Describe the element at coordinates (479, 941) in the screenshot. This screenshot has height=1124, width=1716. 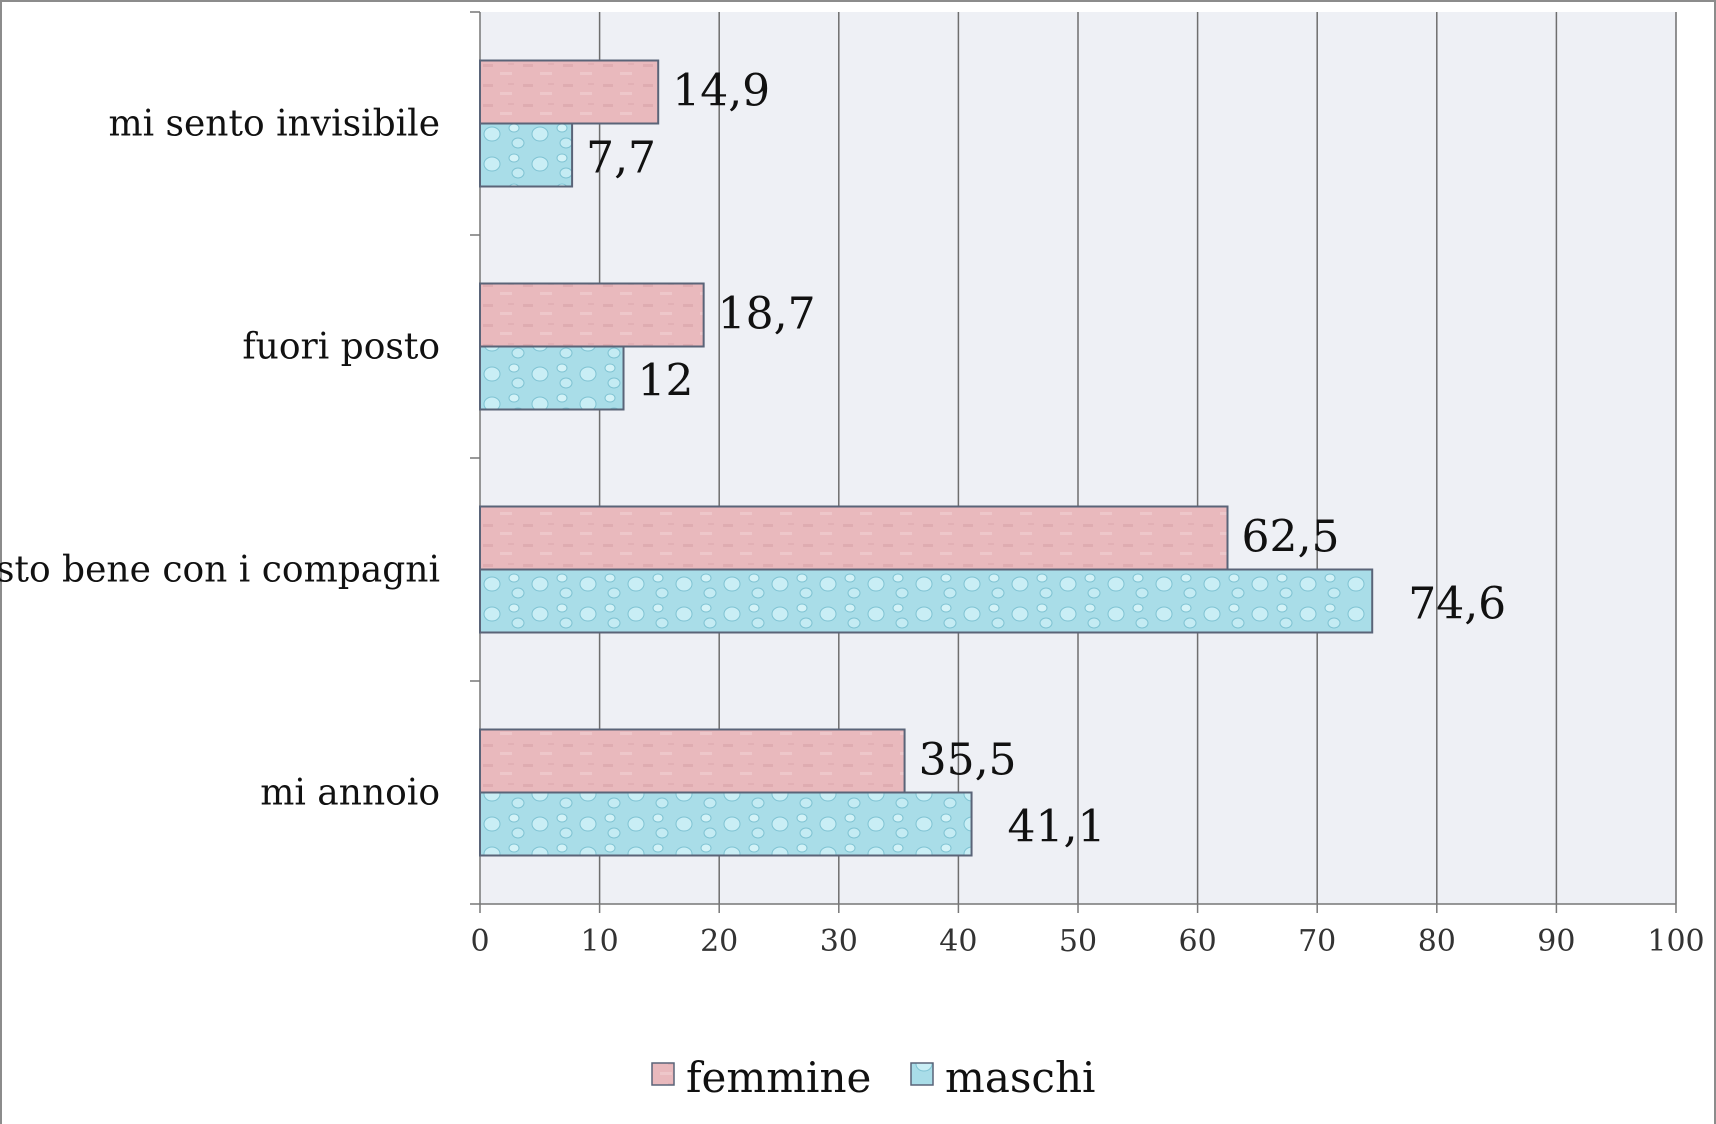
I see `x-tick-label: 0` at that location.